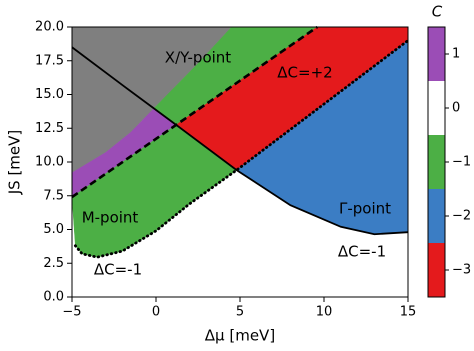  Describe the element at coordinates (53, 297) in the screenshot. I see `y-tick-label: 0.0` at that location.